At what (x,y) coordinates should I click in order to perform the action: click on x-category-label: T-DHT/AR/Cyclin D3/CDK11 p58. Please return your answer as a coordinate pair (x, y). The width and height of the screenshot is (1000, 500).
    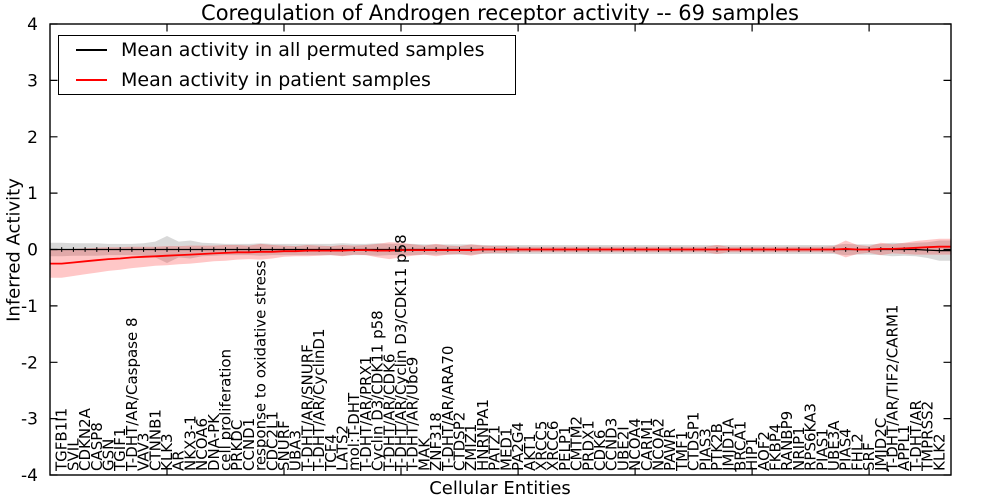
    Looking at the image, I should click on (401, 353).